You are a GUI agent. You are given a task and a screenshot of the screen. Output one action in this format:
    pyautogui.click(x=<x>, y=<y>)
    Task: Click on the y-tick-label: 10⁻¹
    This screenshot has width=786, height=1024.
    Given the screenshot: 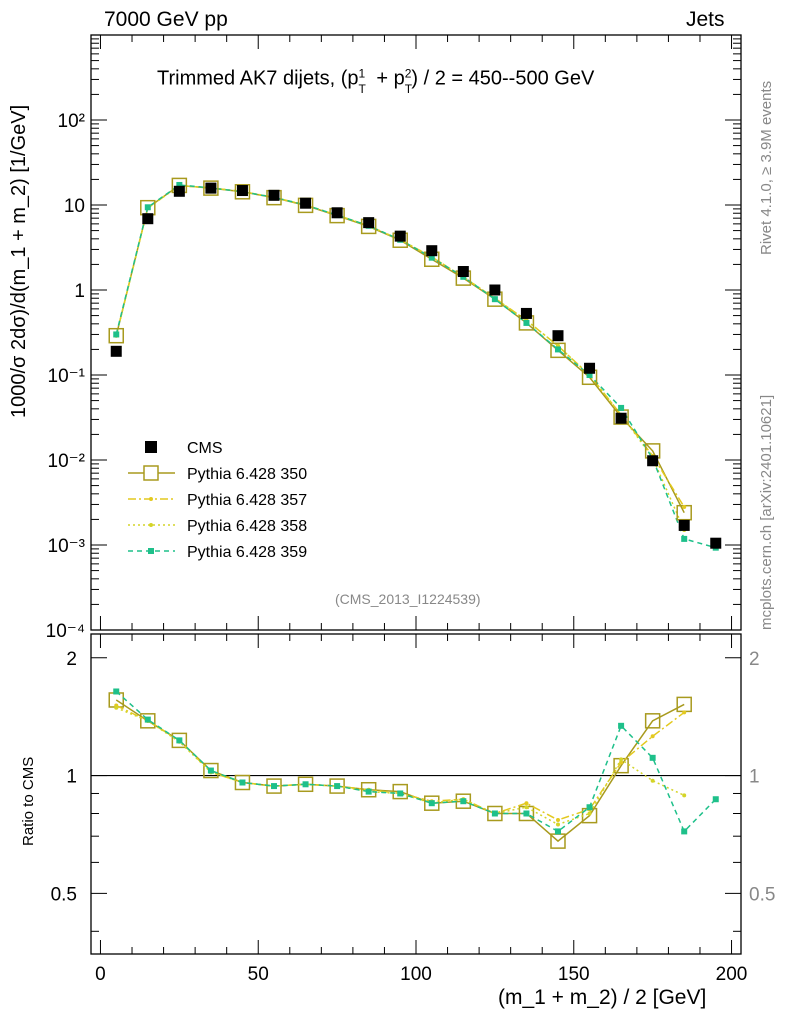 What is the action you would take?
    pyautogui.click(x=67, y=376)
    